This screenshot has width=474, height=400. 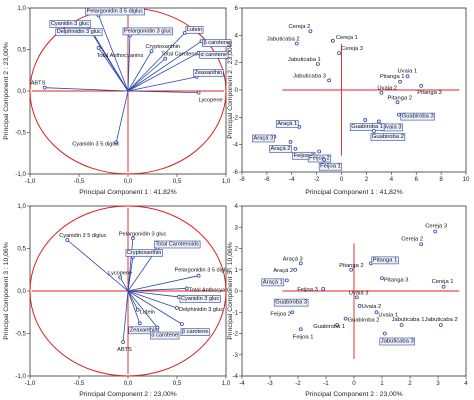 I want to click on variable-label: Total Carotenoids, so click(x=183, y=55).